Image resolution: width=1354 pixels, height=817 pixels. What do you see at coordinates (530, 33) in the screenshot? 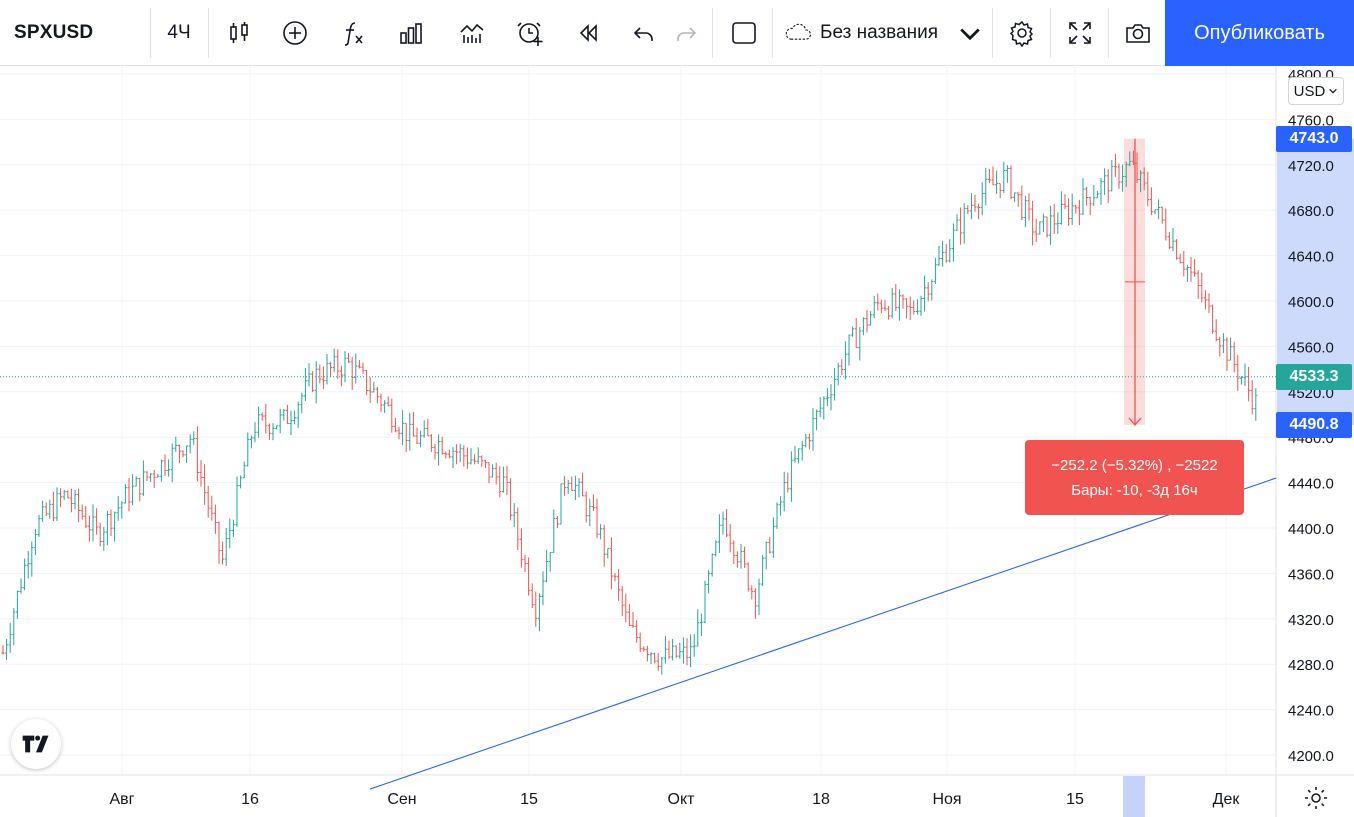
I see `alert-icon` at bounding box center [530, 33].